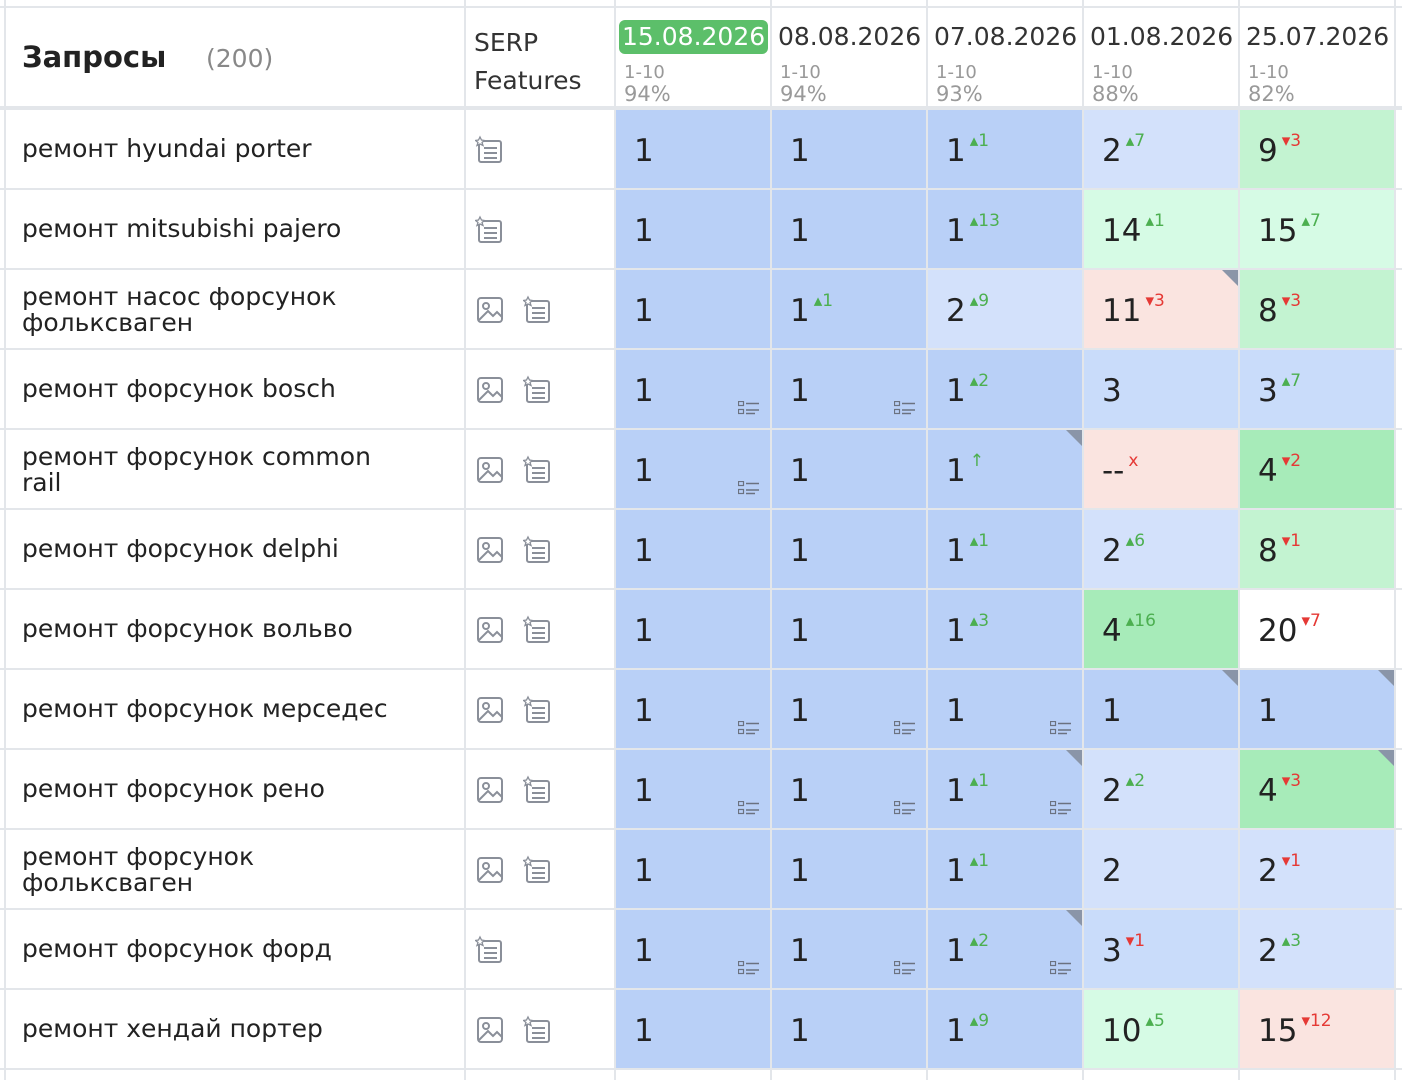 This screenshot has height=1080, width=1402. I want to click on position-cell: 2 ▴9, so click(1005, 309).